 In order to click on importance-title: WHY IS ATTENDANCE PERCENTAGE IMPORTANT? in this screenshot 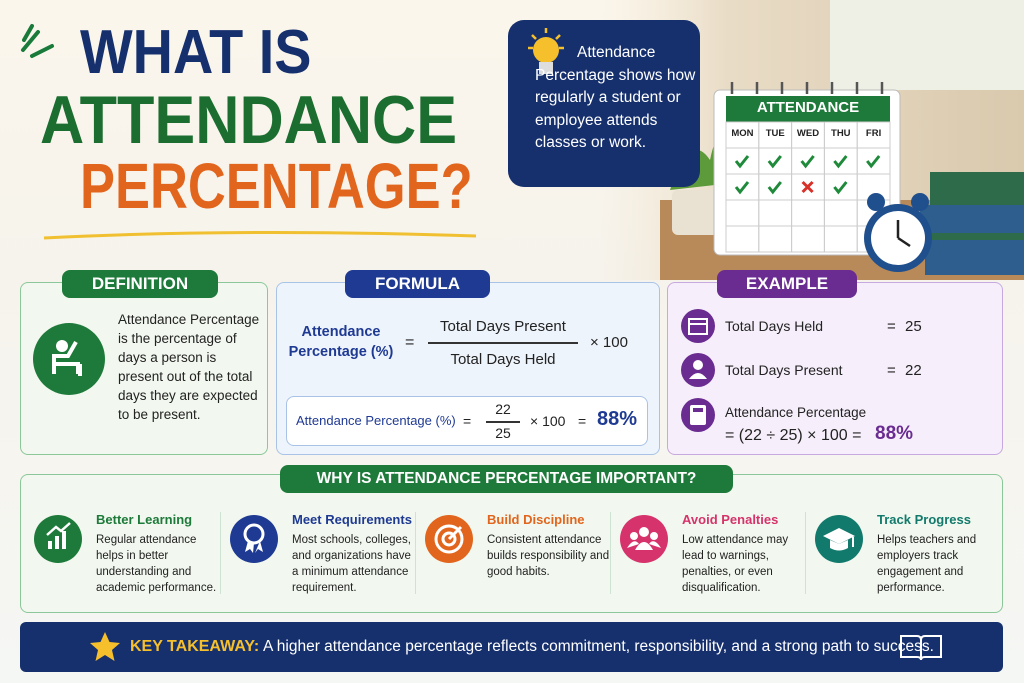, I will do `click(506, 479)`.